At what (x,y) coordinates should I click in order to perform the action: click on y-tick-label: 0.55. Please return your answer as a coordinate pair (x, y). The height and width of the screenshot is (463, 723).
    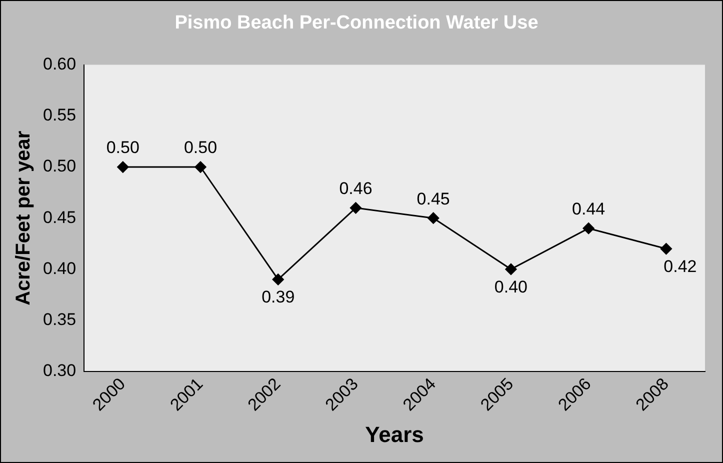
    Looking at the image, I should click on (59, 115).